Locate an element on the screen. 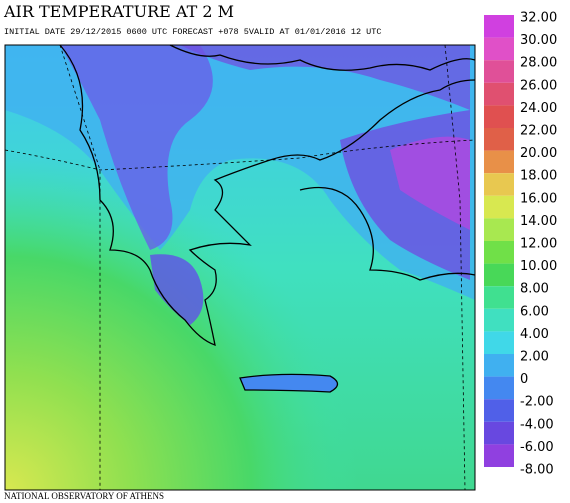 This screenshot has height=503, width=570. colorbar-label: 8.00 is located at coordinates (534, 289).